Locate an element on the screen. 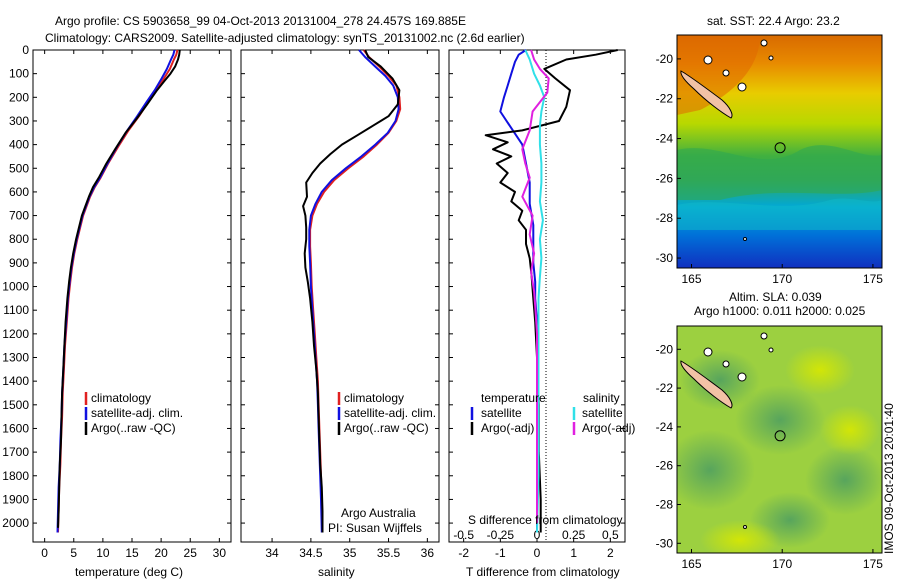  legend-salinity-title: salinity is located at coordinates (601, 398).